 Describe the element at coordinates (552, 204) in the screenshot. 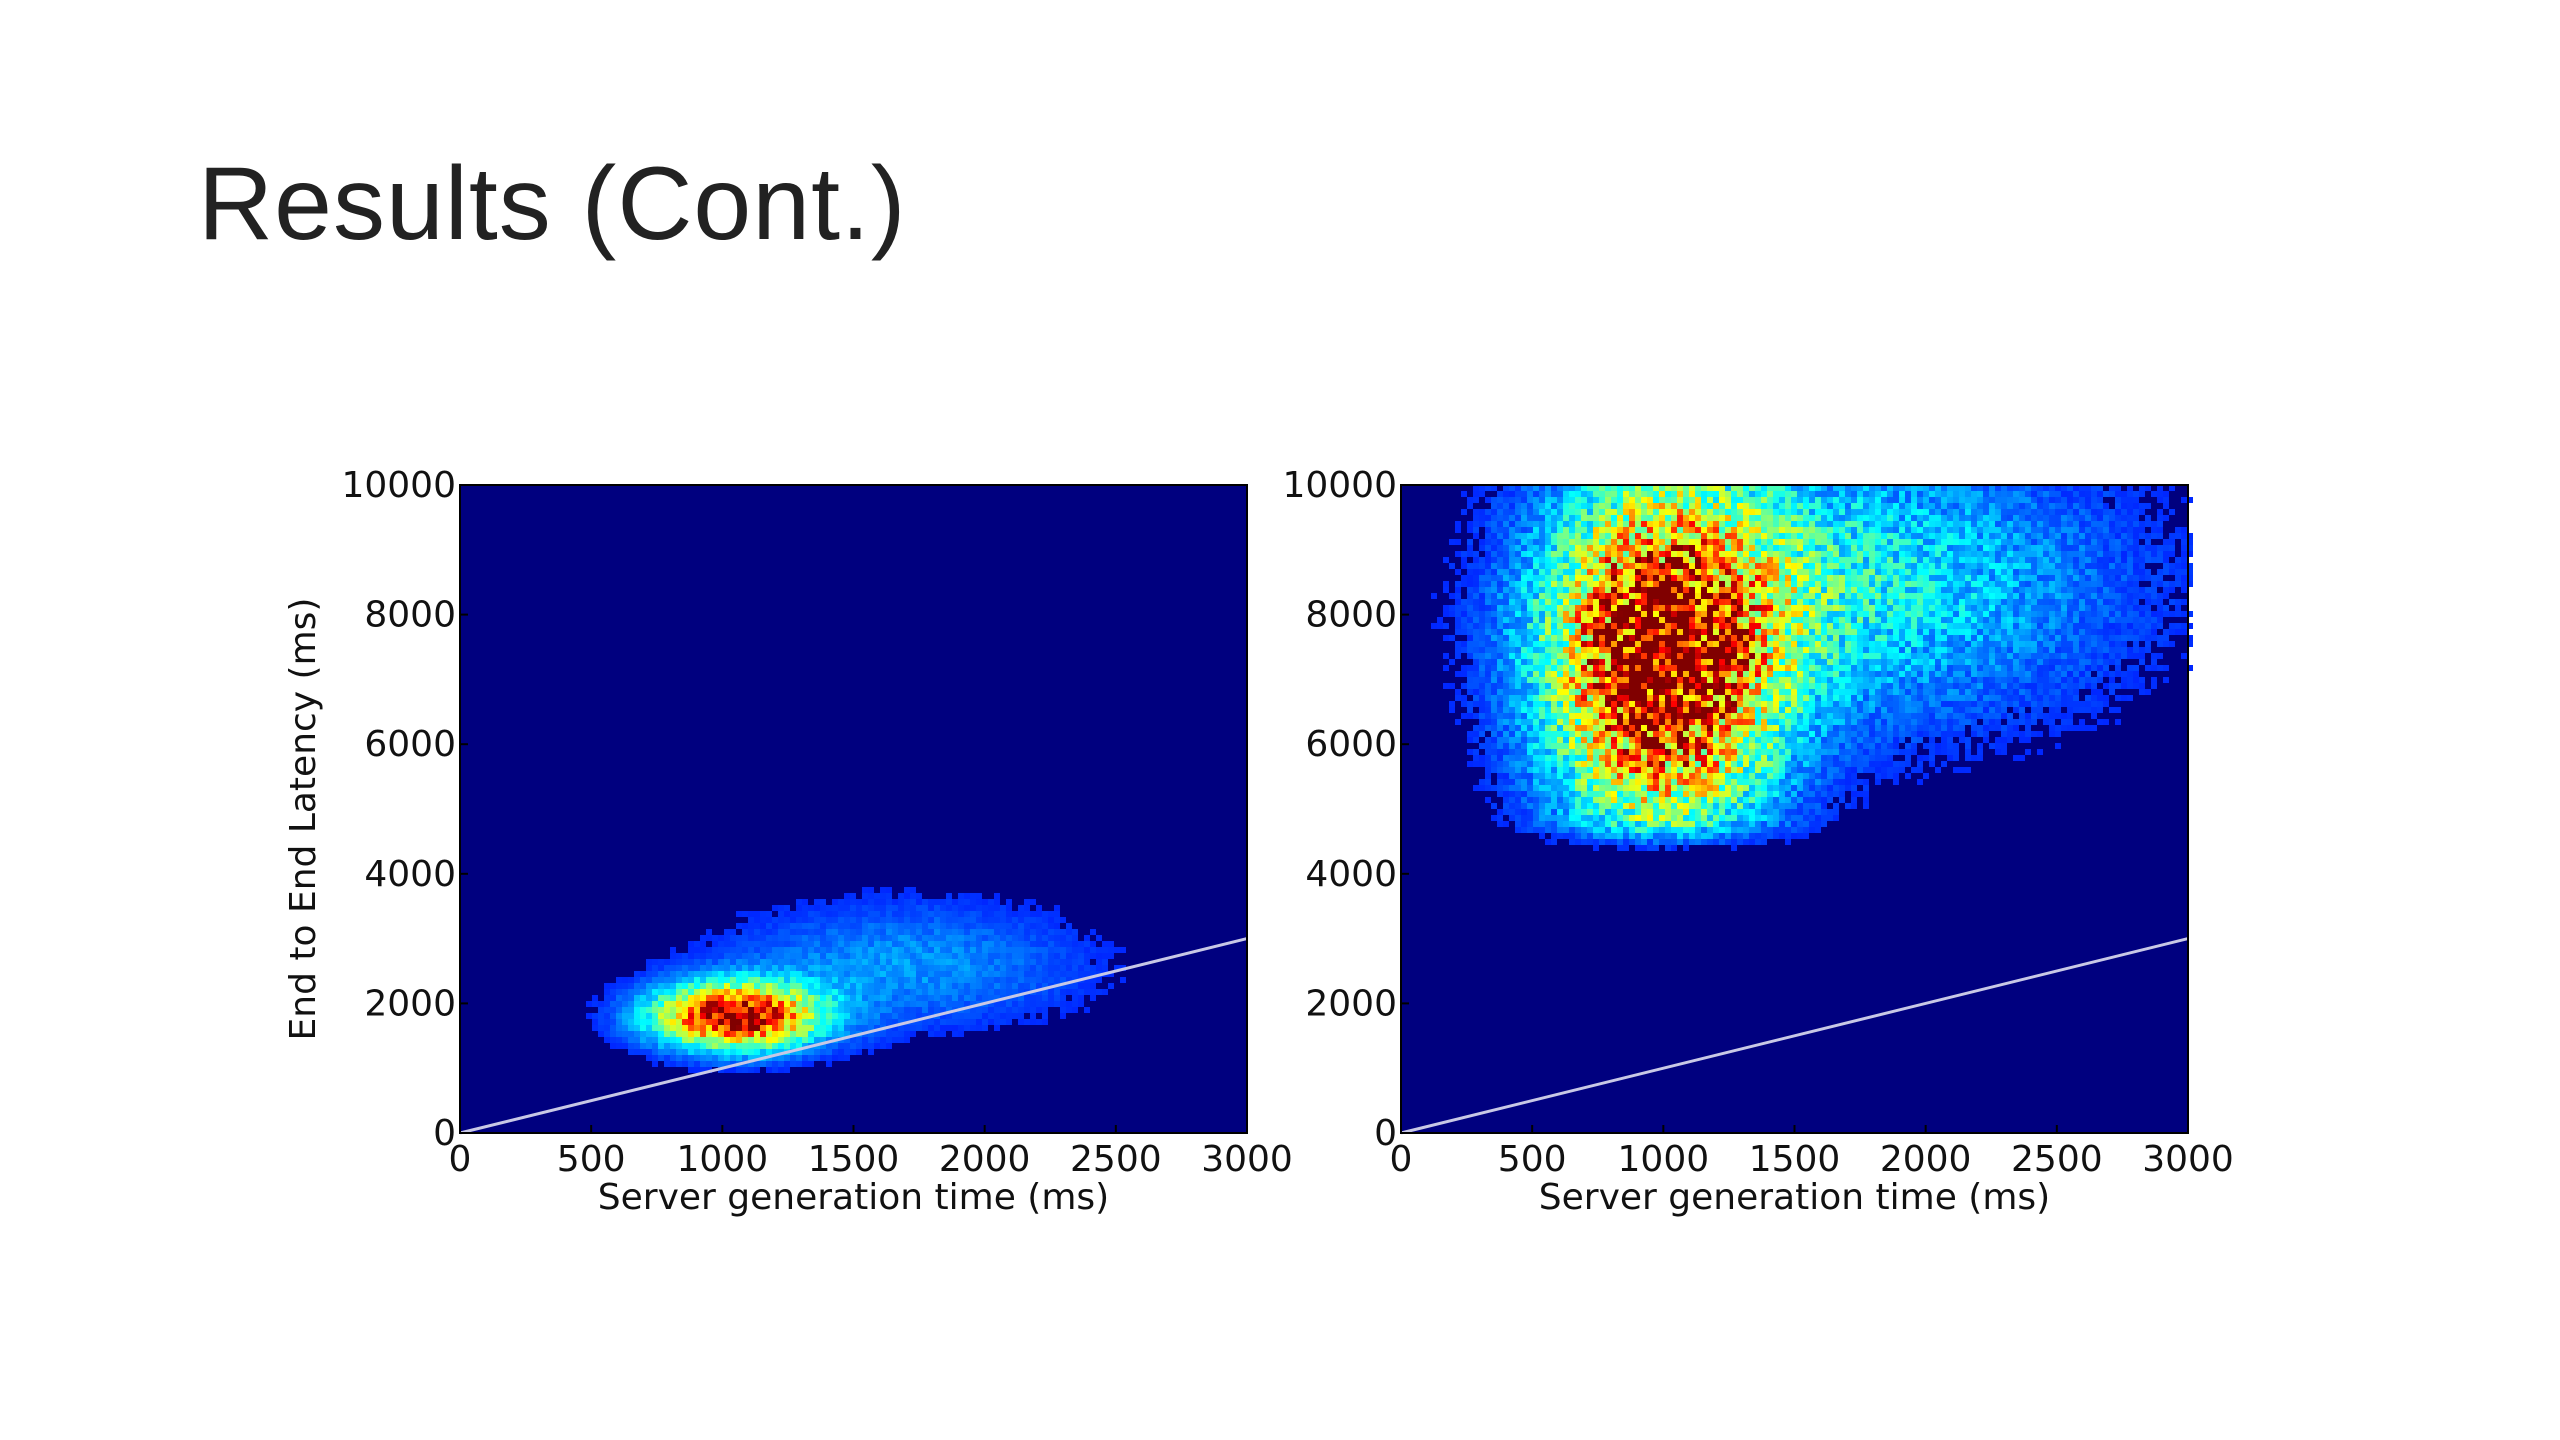

I see `slide-title: Results (Cont.)` at that location.